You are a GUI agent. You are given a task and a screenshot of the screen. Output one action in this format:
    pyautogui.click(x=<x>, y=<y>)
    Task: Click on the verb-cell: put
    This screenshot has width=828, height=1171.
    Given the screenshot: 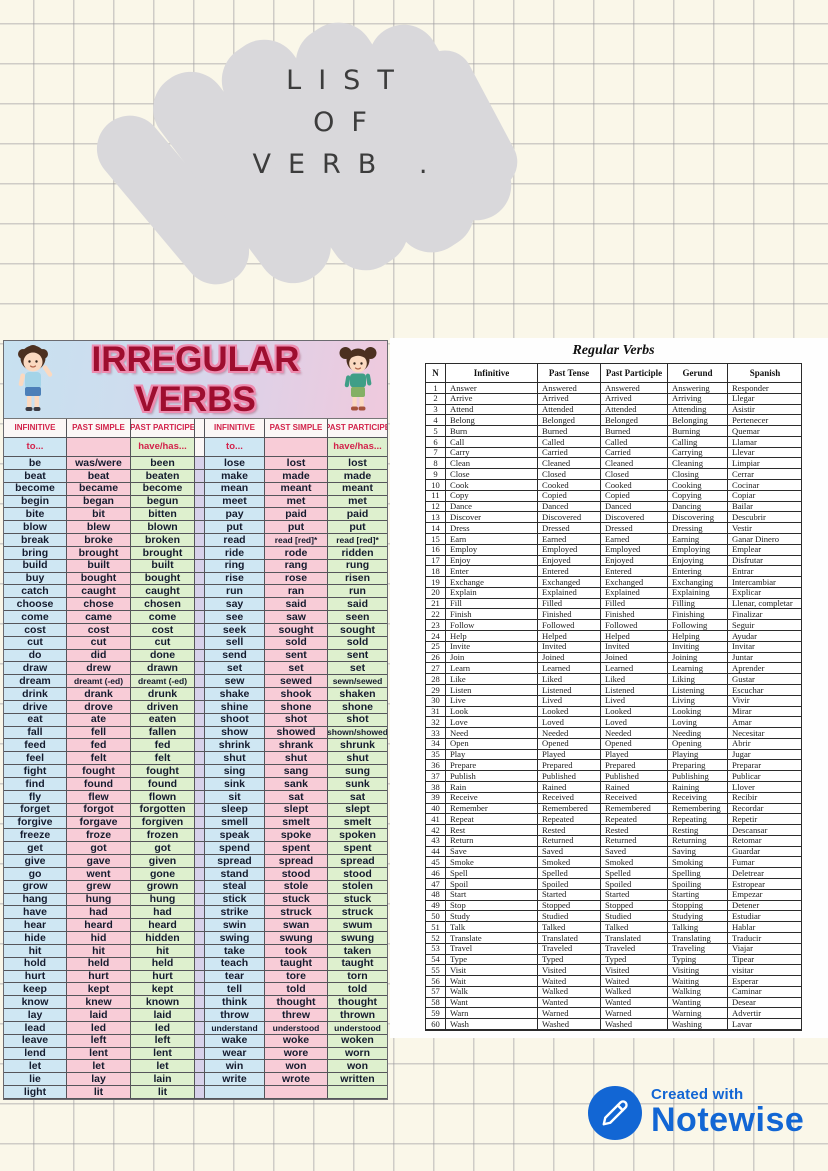 What is the action you would take?
    pyautogui.click(x=296, y=528)
    